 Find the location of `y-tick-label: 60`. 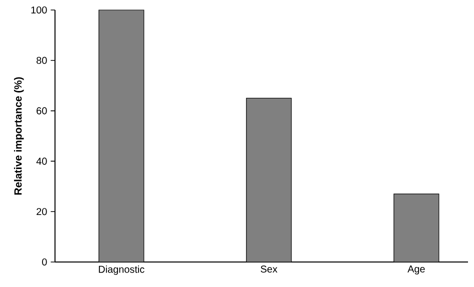

y-tick-label: 60 is located at coordinates (41, 110).